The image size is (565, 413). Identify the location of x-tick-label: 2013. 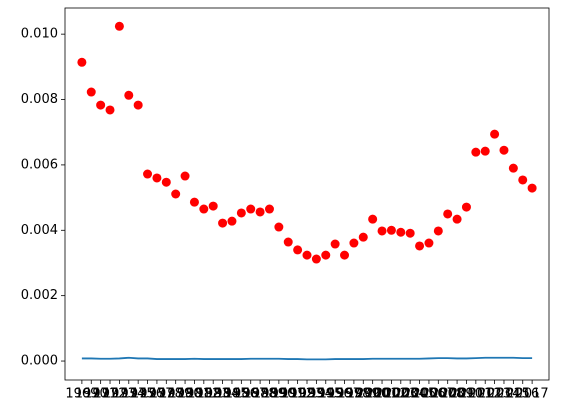
(494, 394).